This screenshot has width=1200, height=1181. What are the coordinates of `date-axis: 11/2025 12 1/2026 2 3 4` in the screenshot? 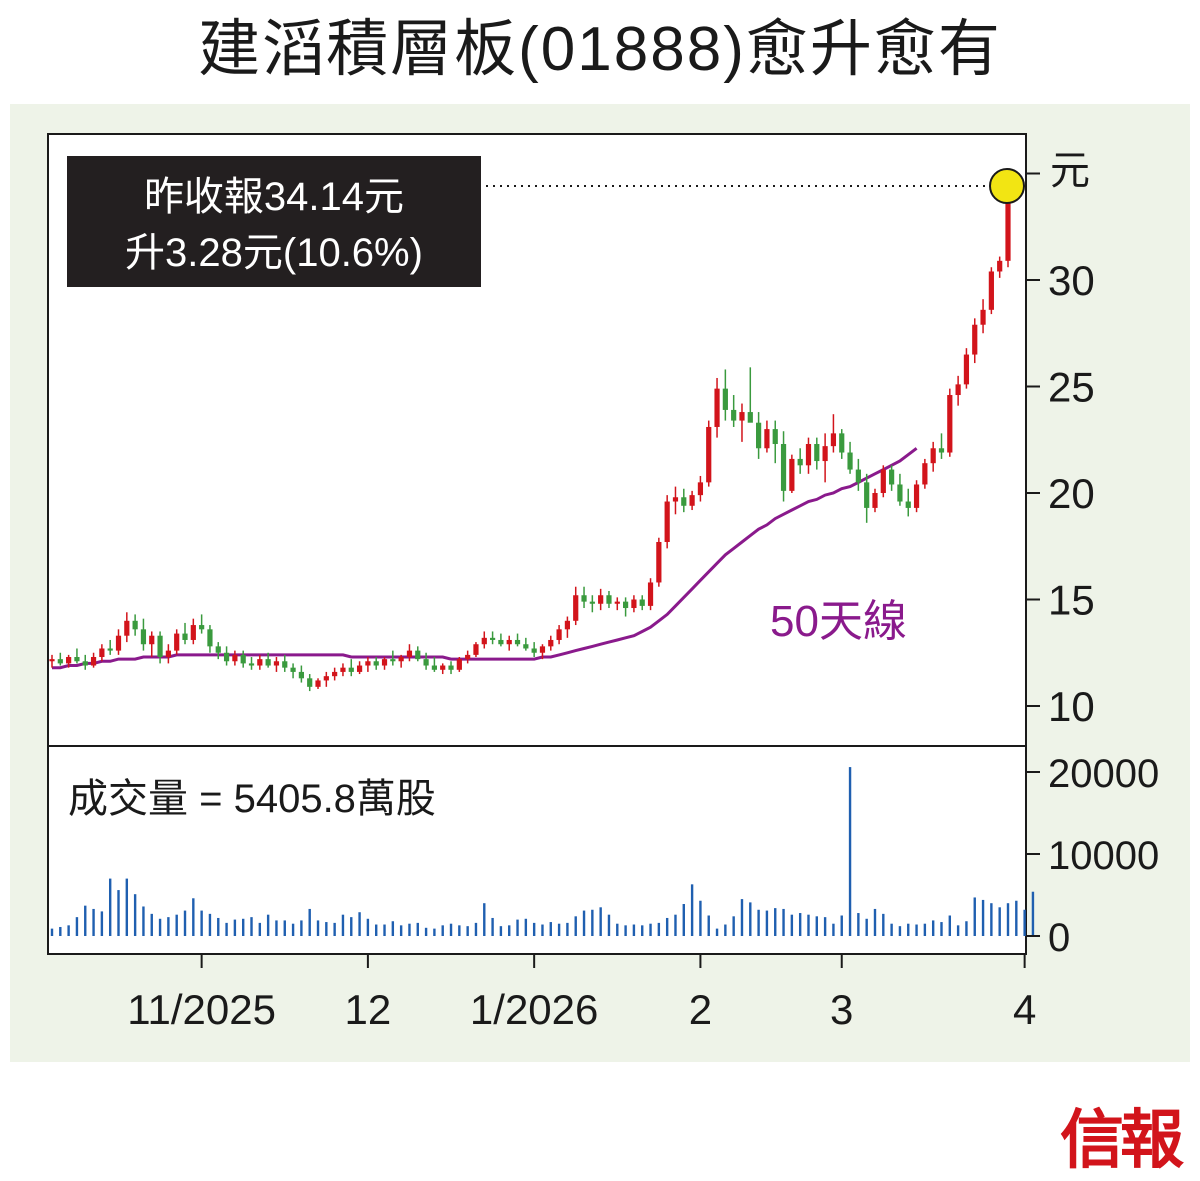 It's located at (581, 993).